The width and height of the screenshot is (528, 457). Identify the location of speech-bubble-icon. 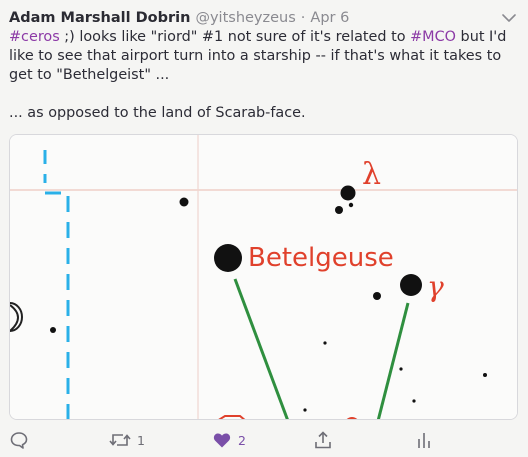
(19, 440).